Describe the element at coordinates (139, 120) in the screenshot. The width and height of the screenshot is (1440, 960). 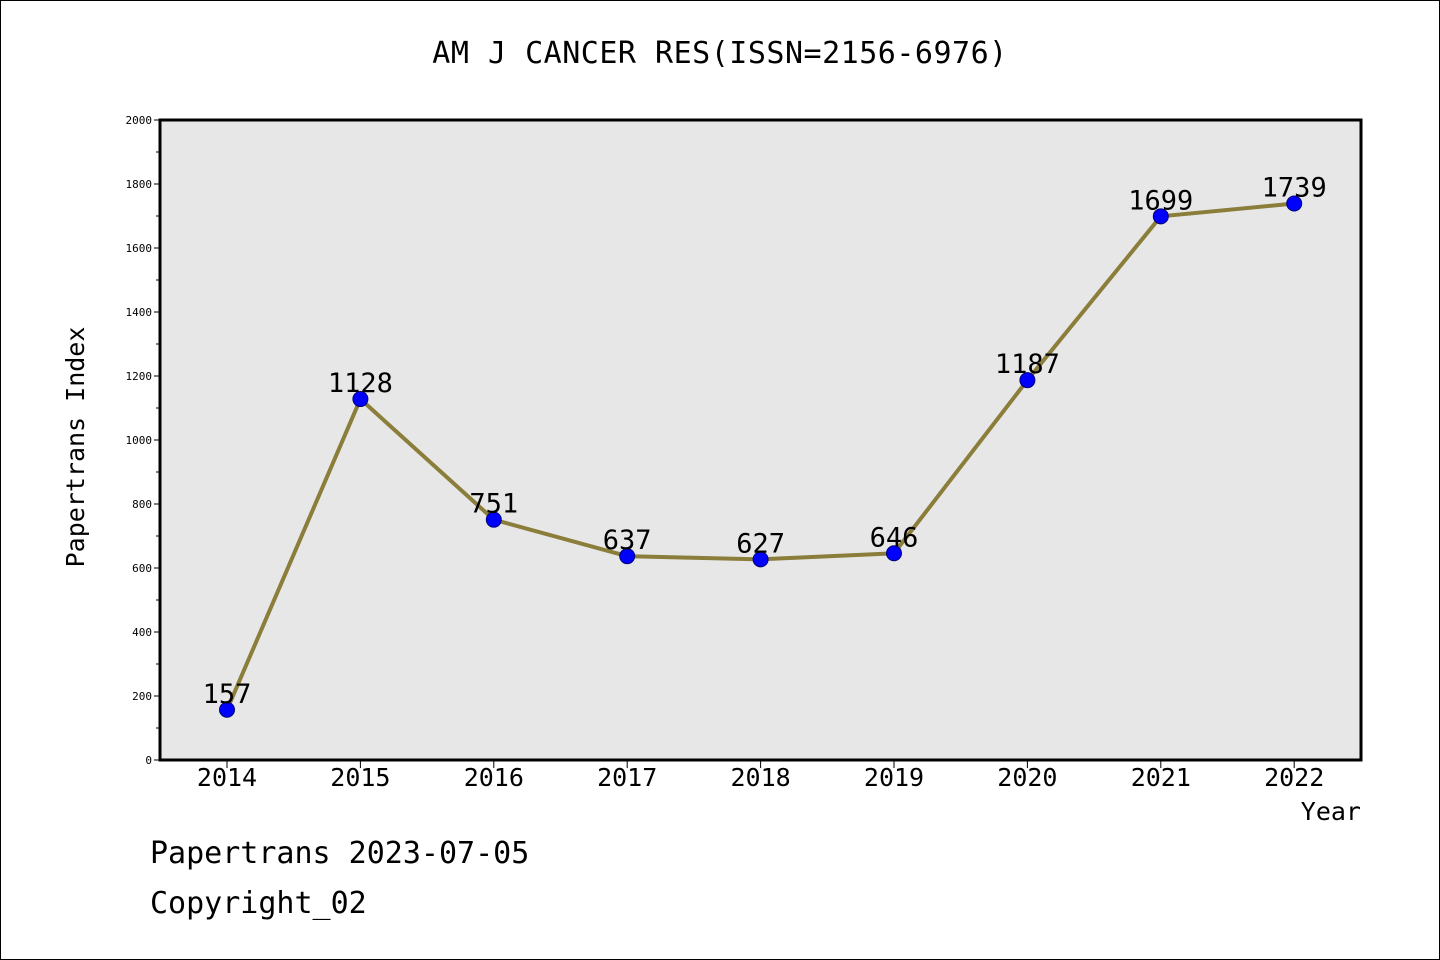
I see `y-tick-label: 2000` at that location.